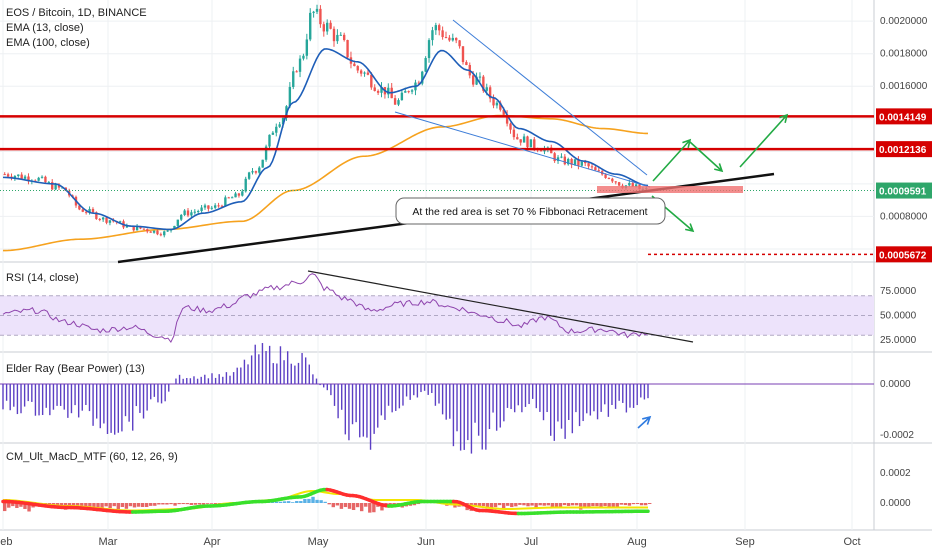  What do you see at coordinates (530, 211) in the screenshot?
I see `annotation-box` at bounding box center [530, 211].